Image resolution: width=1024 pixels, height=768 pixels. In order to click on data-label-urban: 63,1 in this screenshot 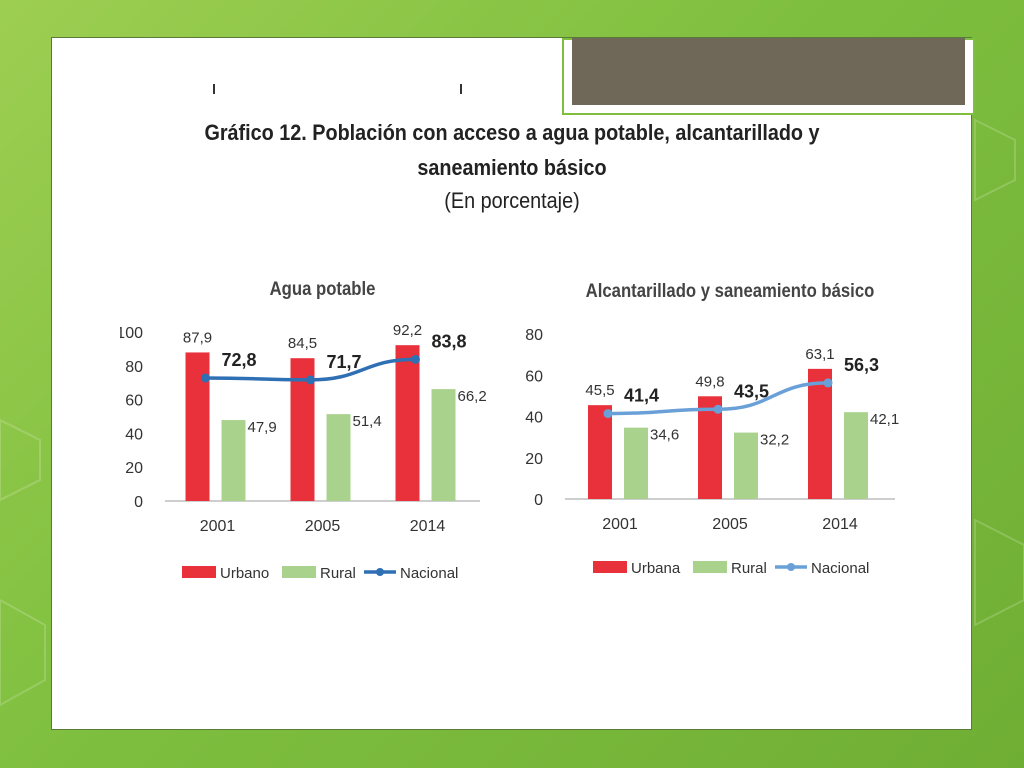, I will do `click(819, 354)`.